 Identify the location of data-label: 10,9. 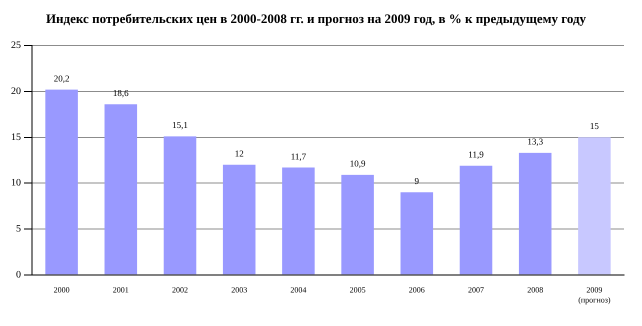
(358, 163).